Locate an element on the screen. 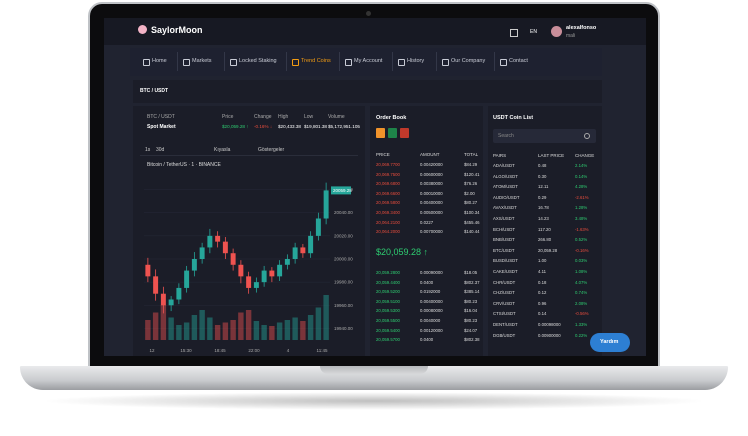  ask-cell: 0.00380000 is located at coordinates (431, 184).